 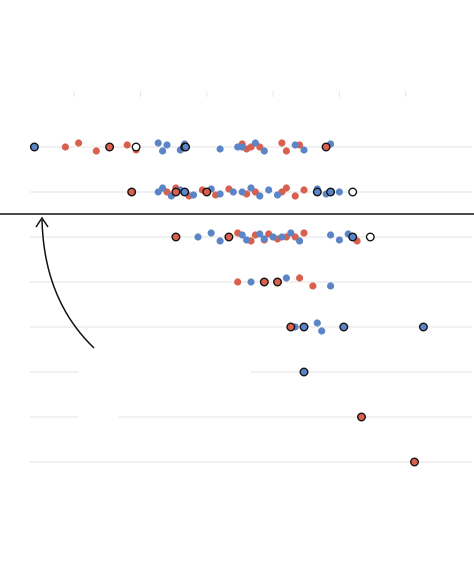 What do you see at coordinates (42, 222) in the screenshot?
I see `annotation-arrowhead` at bounding box center [42, 222].